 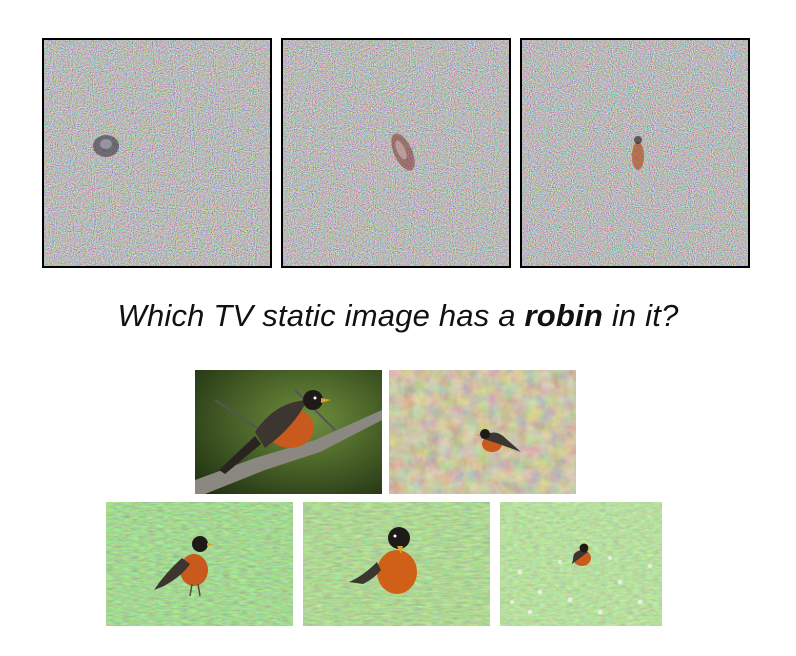 I want to click on question-prefix: Which TV static image has a, so click(x=321, y=315).